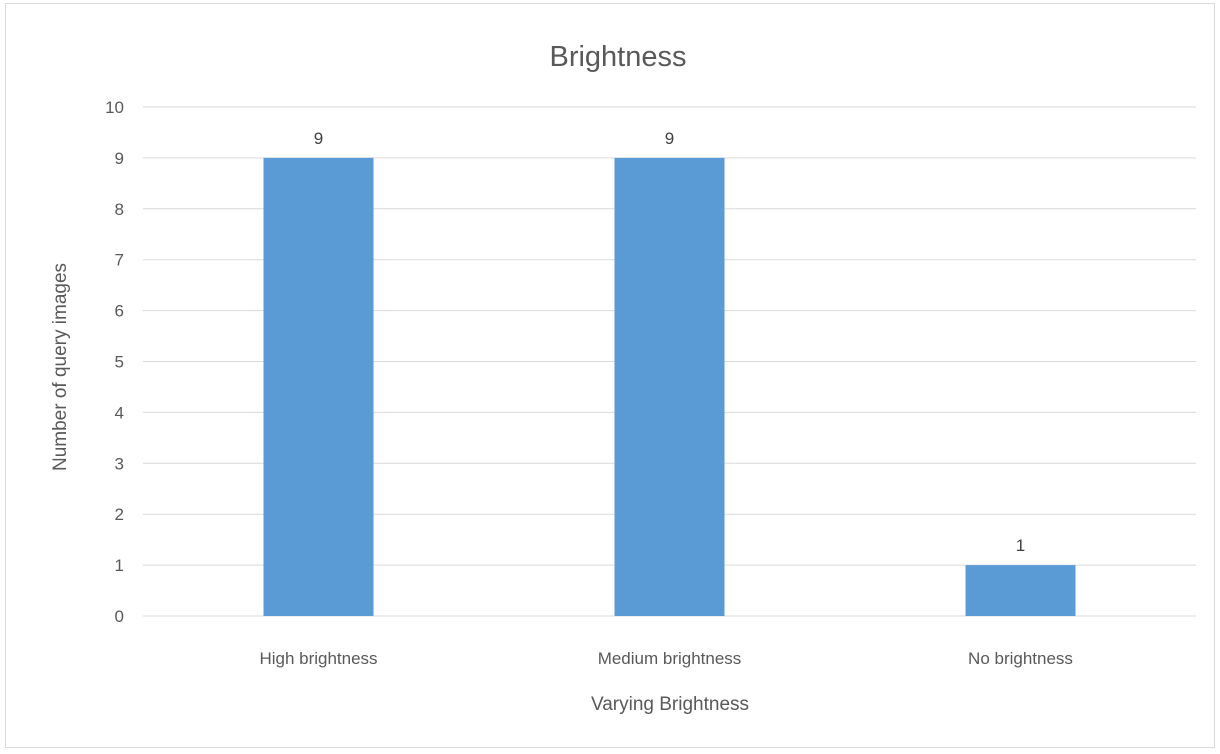 This screenshot has height=754, width=1220. I want to click on y-tick-label: 6, so click(119, 311).